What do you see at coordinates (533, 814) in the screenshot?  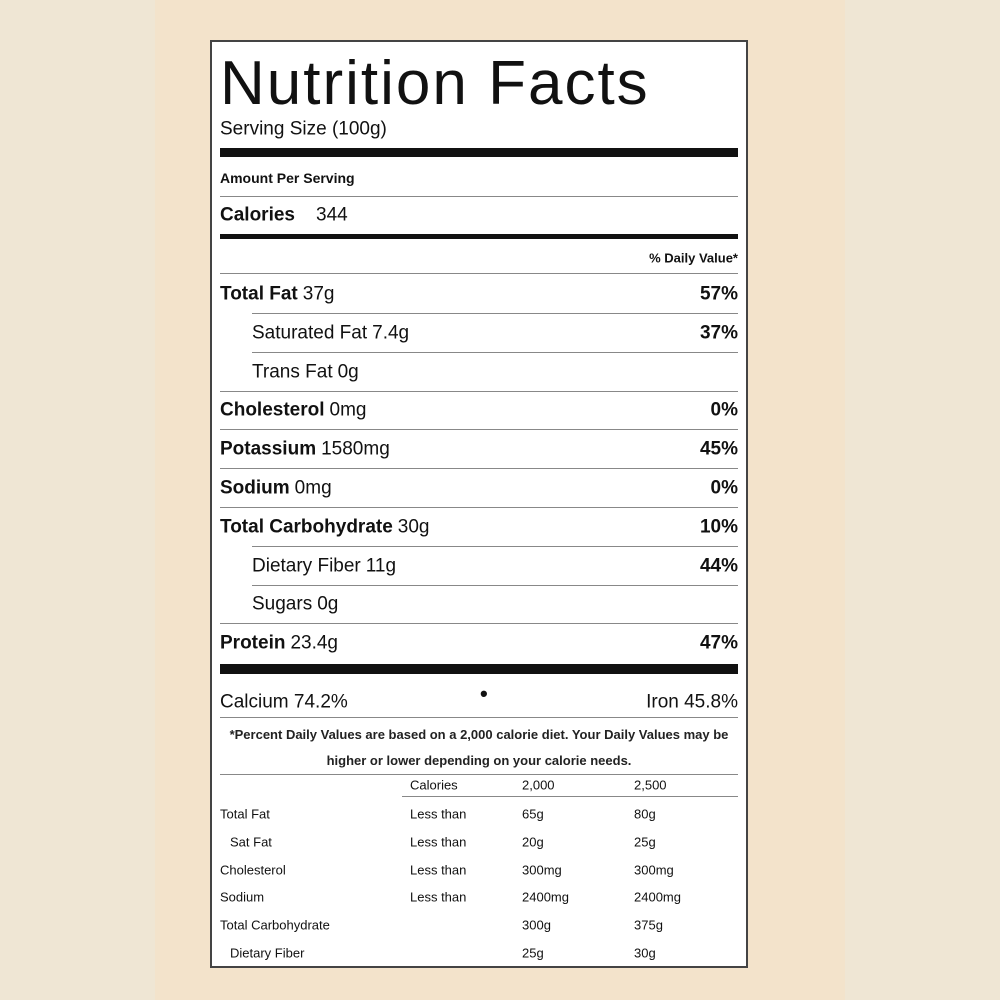 I see `table-value: 65g` at bounding box center [533, 814].